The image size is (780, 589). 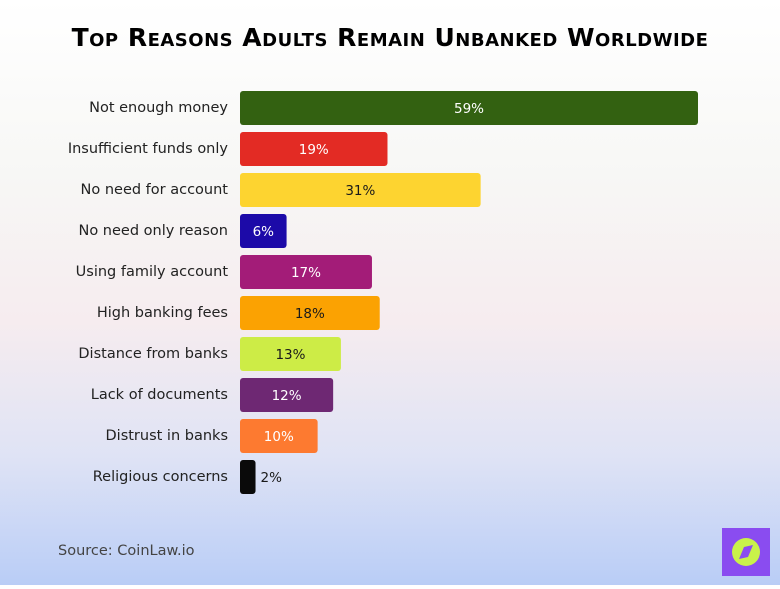 I want to click on value-label: 6%, so click(x=264, y=232).